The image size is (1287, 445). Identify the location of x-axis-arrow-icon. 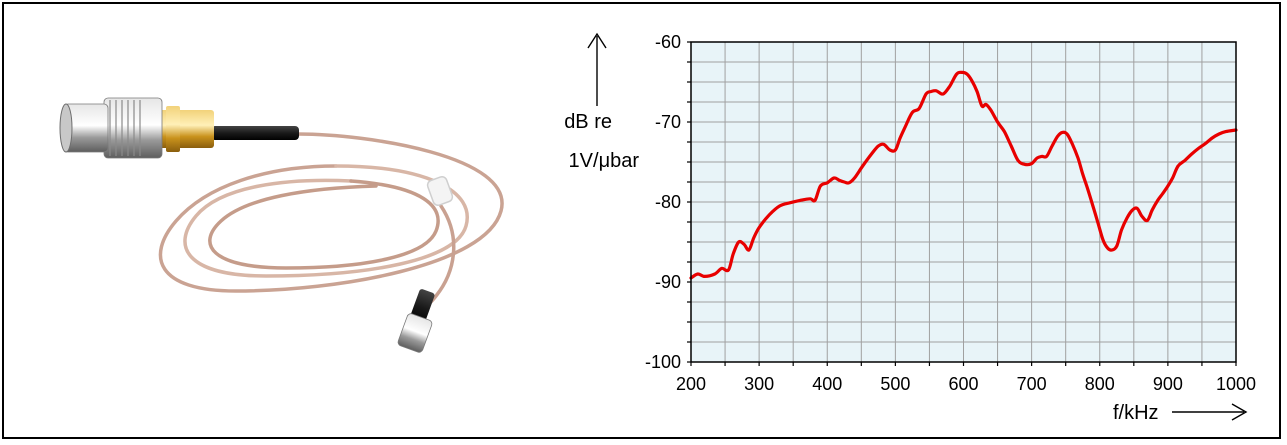
(1210, 412).